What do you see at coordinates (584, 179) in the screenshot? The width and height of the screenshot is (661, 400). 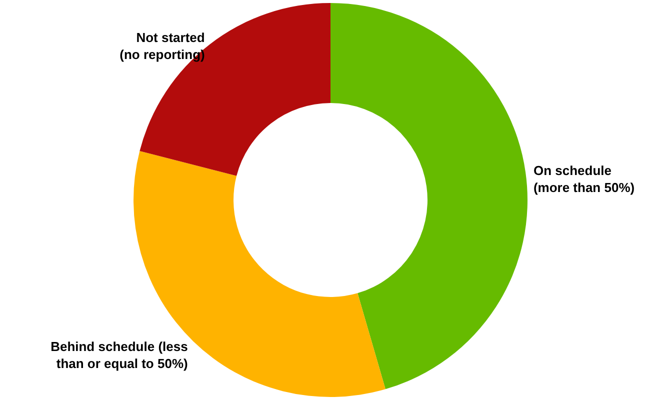 I see `slice-label: On schedule (more than 50%)` at bounding box center [584, 179].